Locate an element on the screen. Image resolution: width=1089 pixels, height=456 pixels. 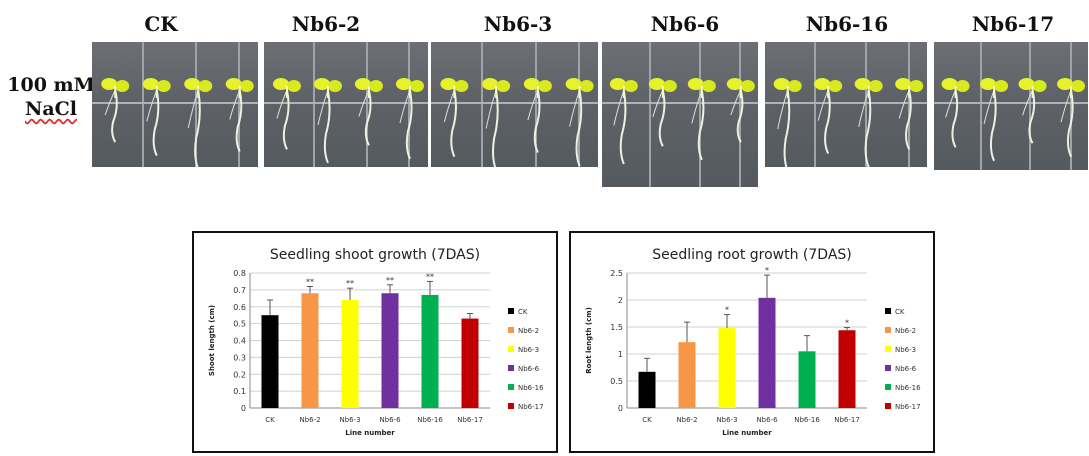
y-tick-label: 0.6 is located at coordinates (239, 307).